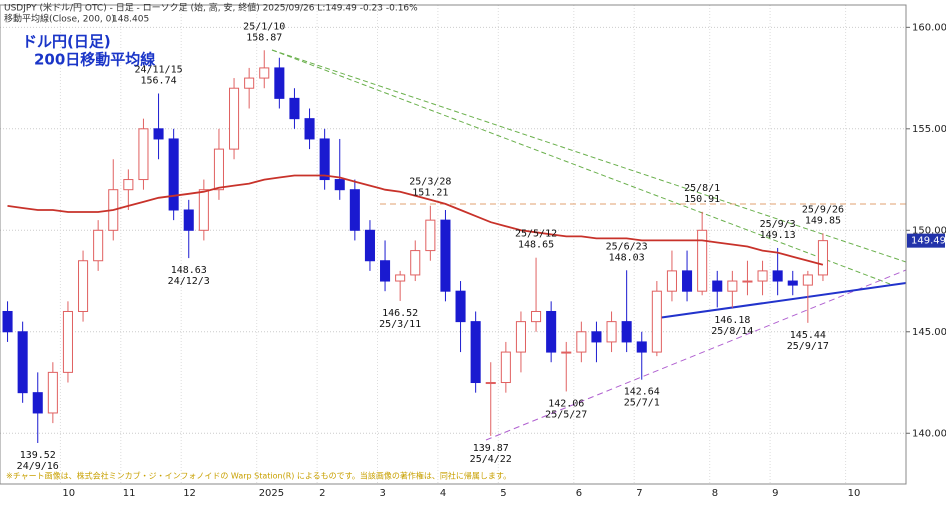 The image size is (946, 506). What do you see at coordinates (823, 209) in the screenshot?
I see `annotation-date: 25/9/26` at bounding box center [823, 209].